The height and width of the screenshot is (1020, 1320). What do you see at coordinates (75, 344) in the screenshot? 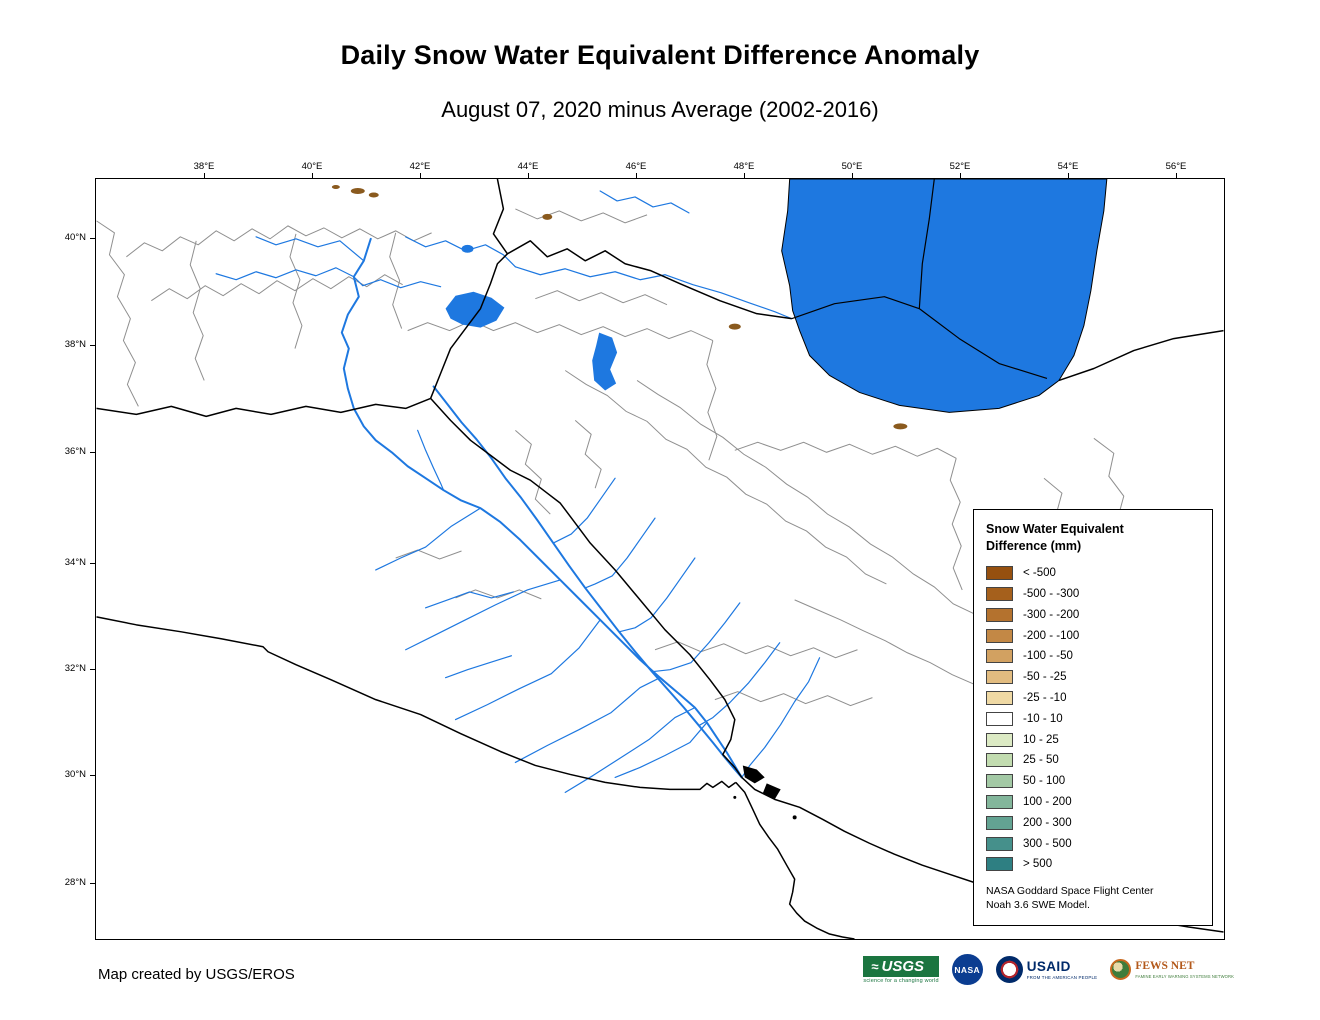
I see `lat-tick-label: 38°N` at bounding box center [75, 344].